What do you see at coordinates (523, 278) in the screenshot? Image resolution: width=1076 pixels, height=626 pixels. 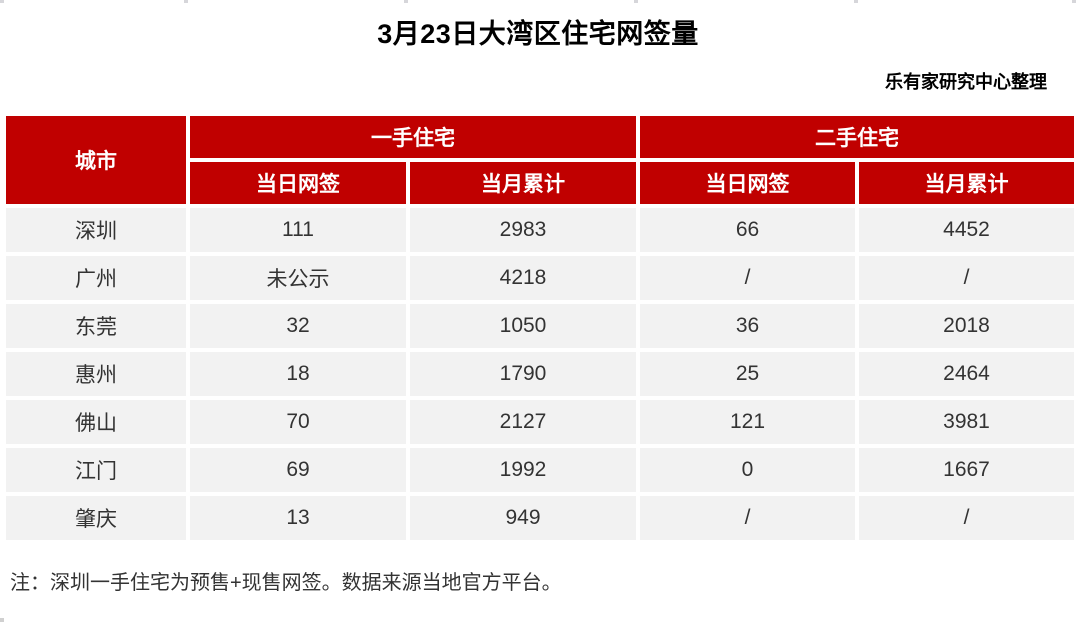 I see `value-cell: 4218` at bounding box center [523, 278].